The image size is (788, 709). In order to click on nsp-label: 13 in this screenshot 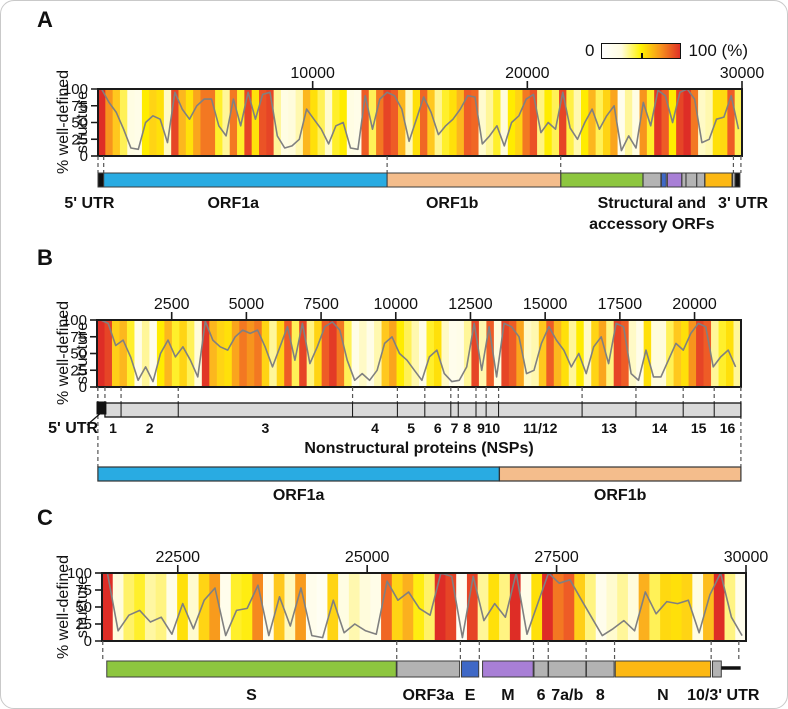, I will do `click(609, 428)`.